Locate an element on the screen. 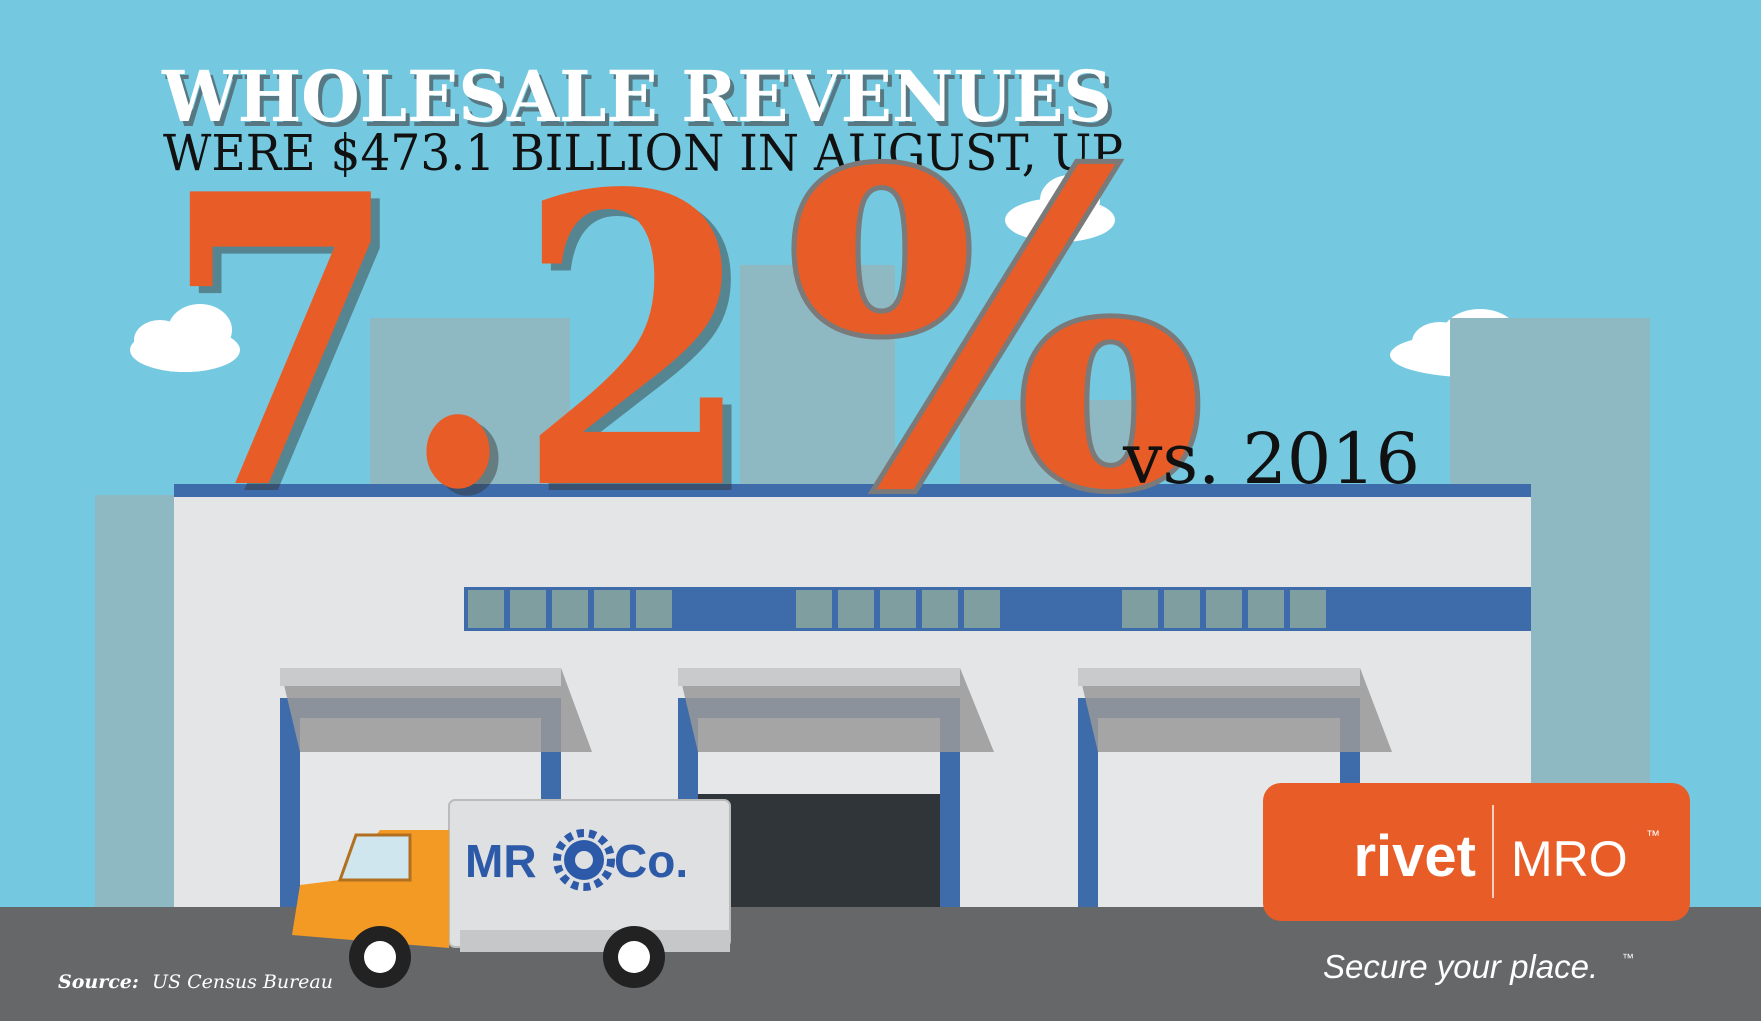 The image size is (1761, 1021). subtitle: WERE $473.1 BILLION IN AUGUST, UP is located at coordinates (643, 153).